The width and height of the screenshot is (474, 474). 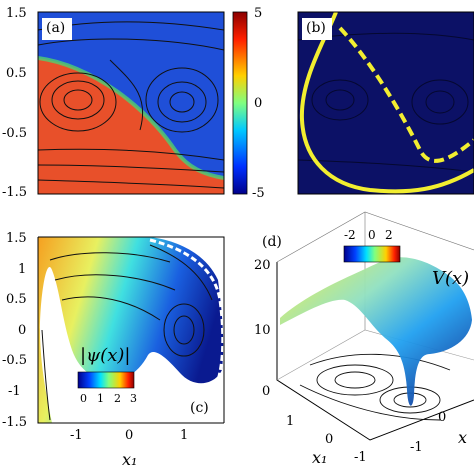 What do you see at coordinates (375, 387) in the screenshot?
I see `panel-d-floor-streamlines` at bounding box center [375, 387].